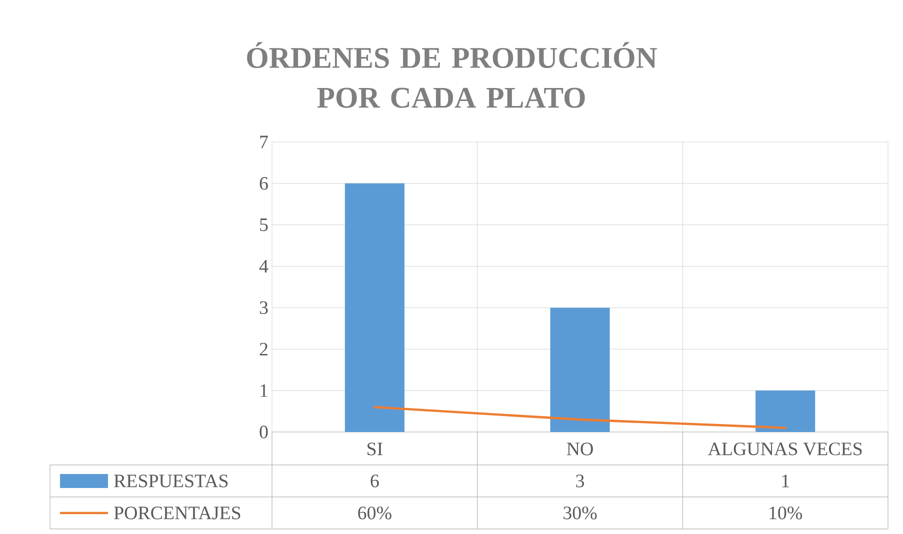 The image size is (903, 534). I want to click on y-tick-label: 5, so click(264, 225).